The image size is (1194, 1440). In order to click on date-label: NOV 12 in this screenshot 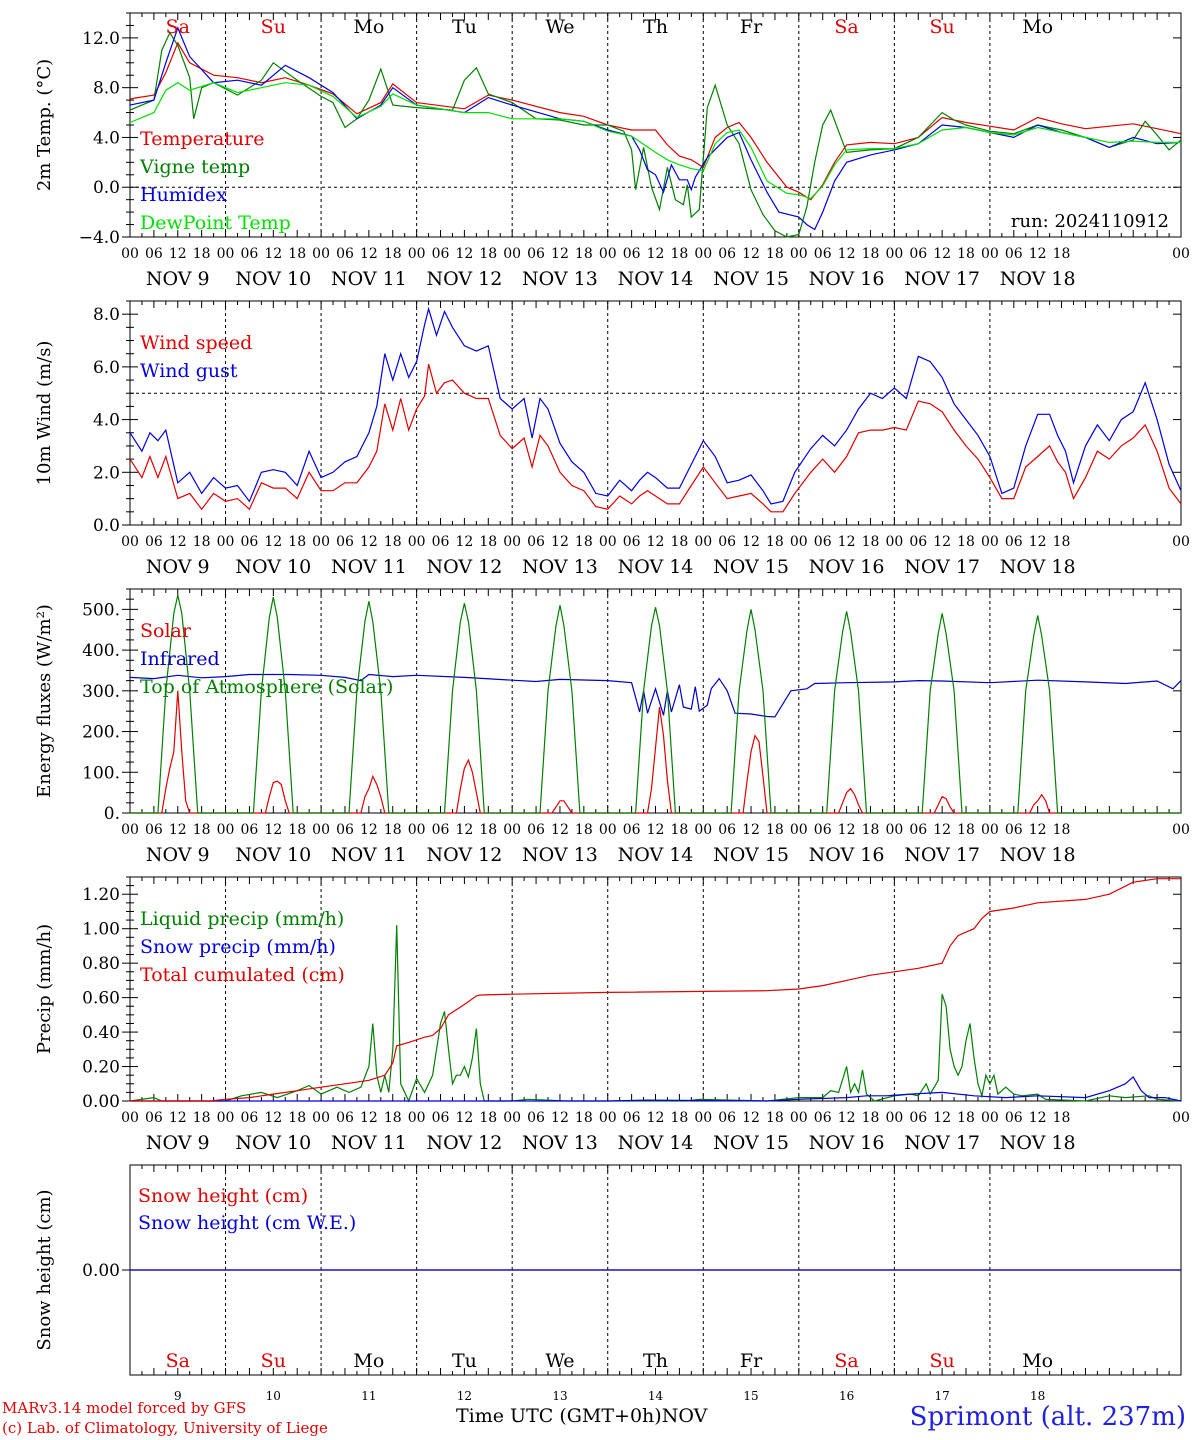, I will do `click(465, 567)`.